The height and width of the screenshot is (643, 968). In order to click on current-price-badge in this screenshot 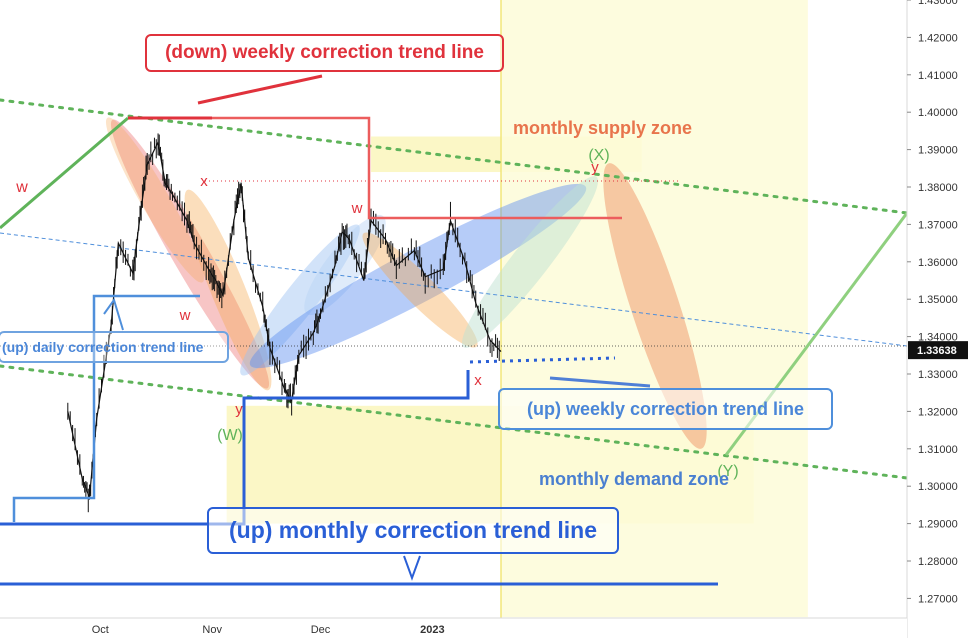, I will do `click(938, 350)`.